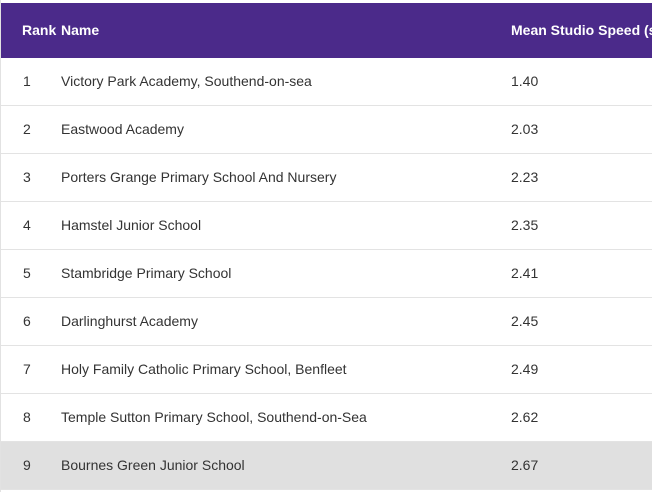  I want to click on table-header: Rank Name Mean Studio Speed (se, so click(326, 30).